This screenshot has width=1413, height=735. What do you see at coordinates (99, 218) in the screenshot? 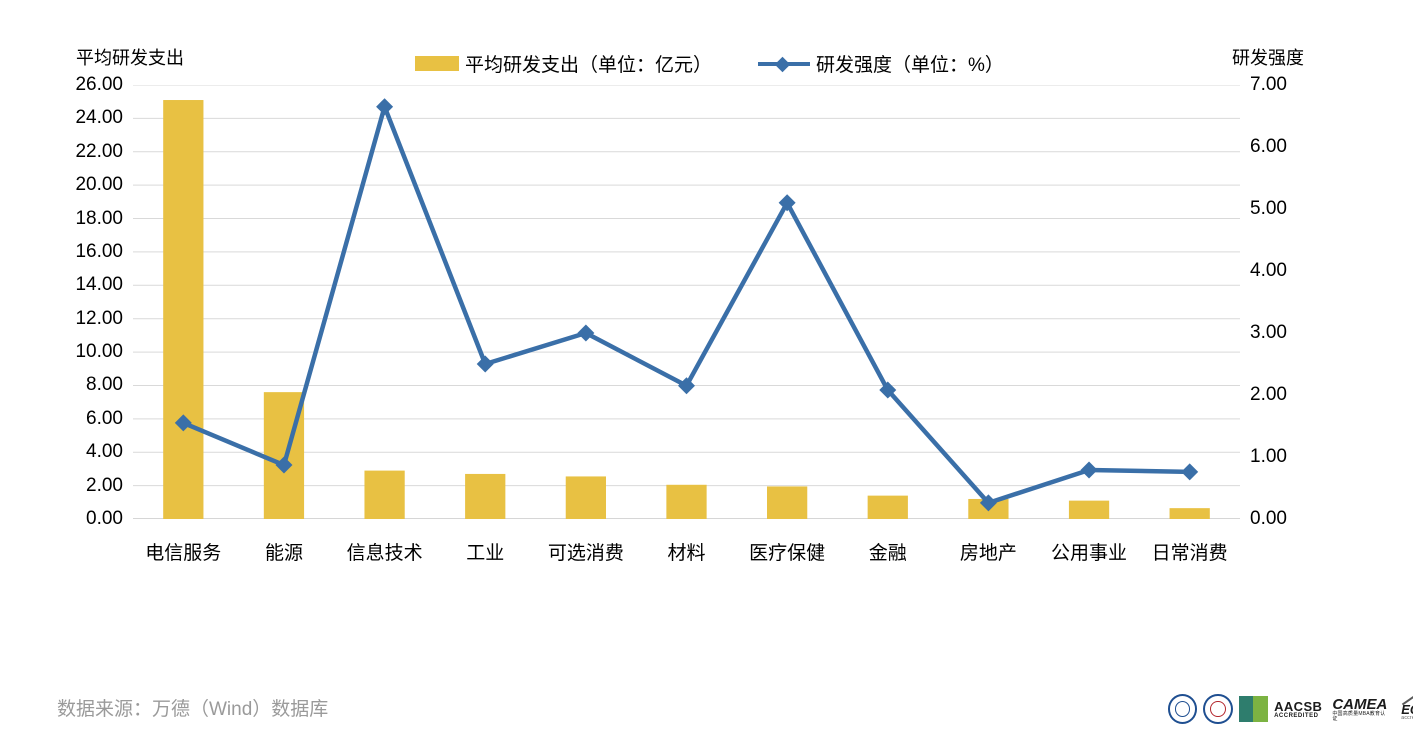
I see `left-axis-tick-label: 18.00` at bounding box center [99, 218].